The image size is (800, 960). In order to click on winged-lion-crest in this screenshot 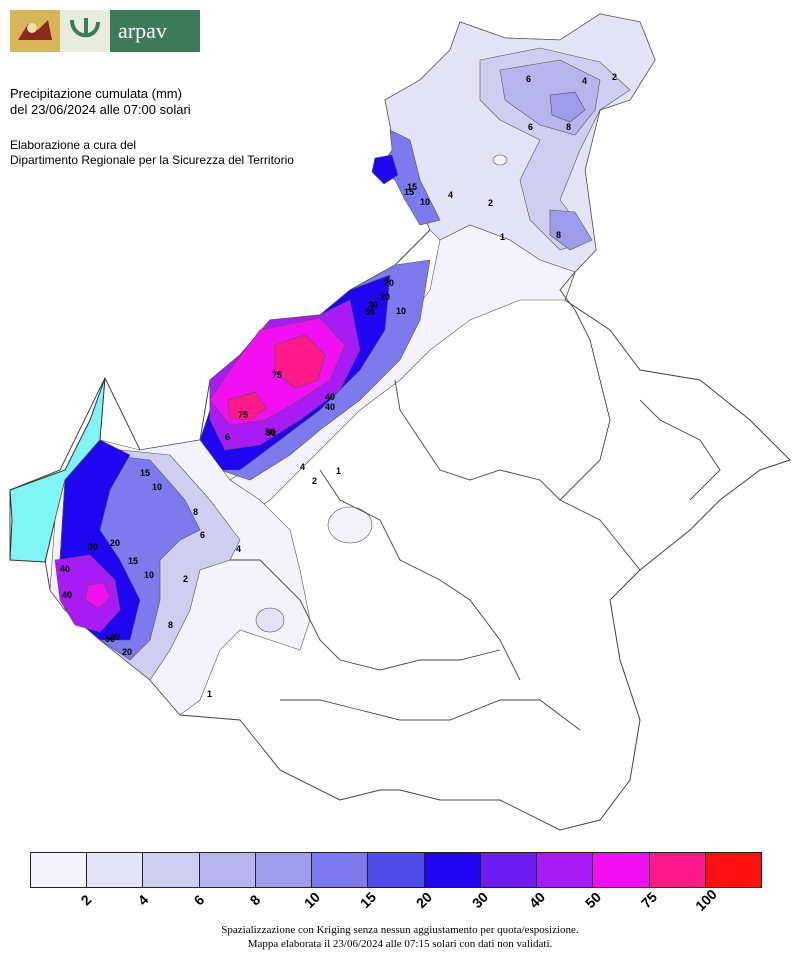, I will do `click(35, 31)`.